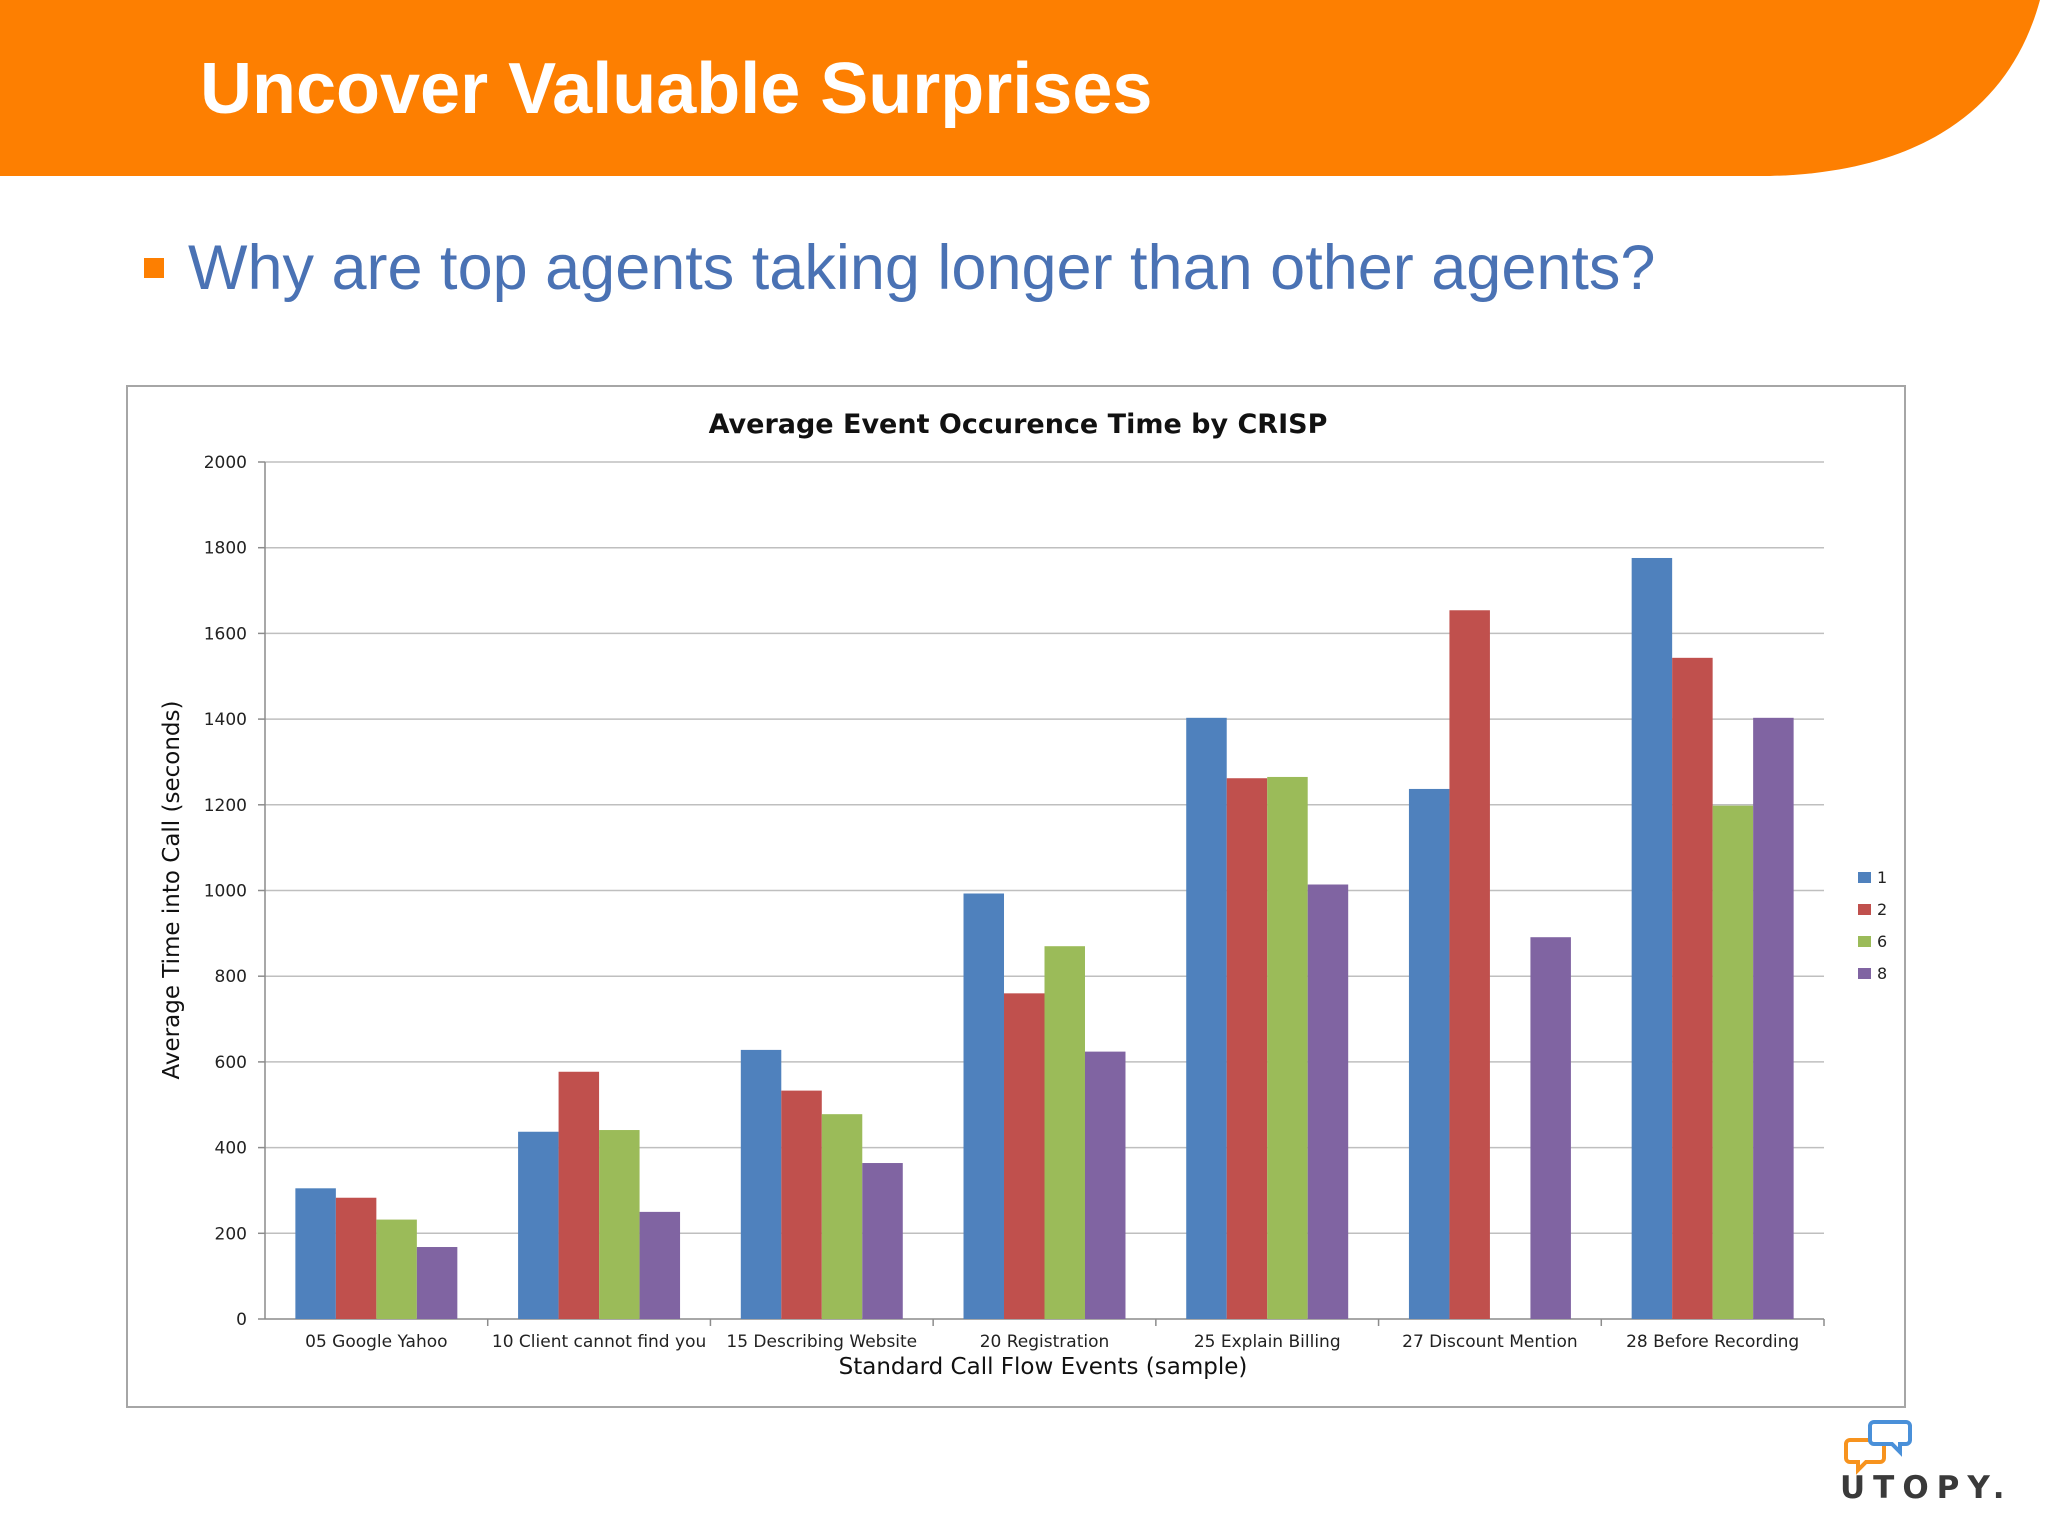 The width and height of the screenshot is (2048, 1536). I want to click on banner-shape, so click(1020, 88).